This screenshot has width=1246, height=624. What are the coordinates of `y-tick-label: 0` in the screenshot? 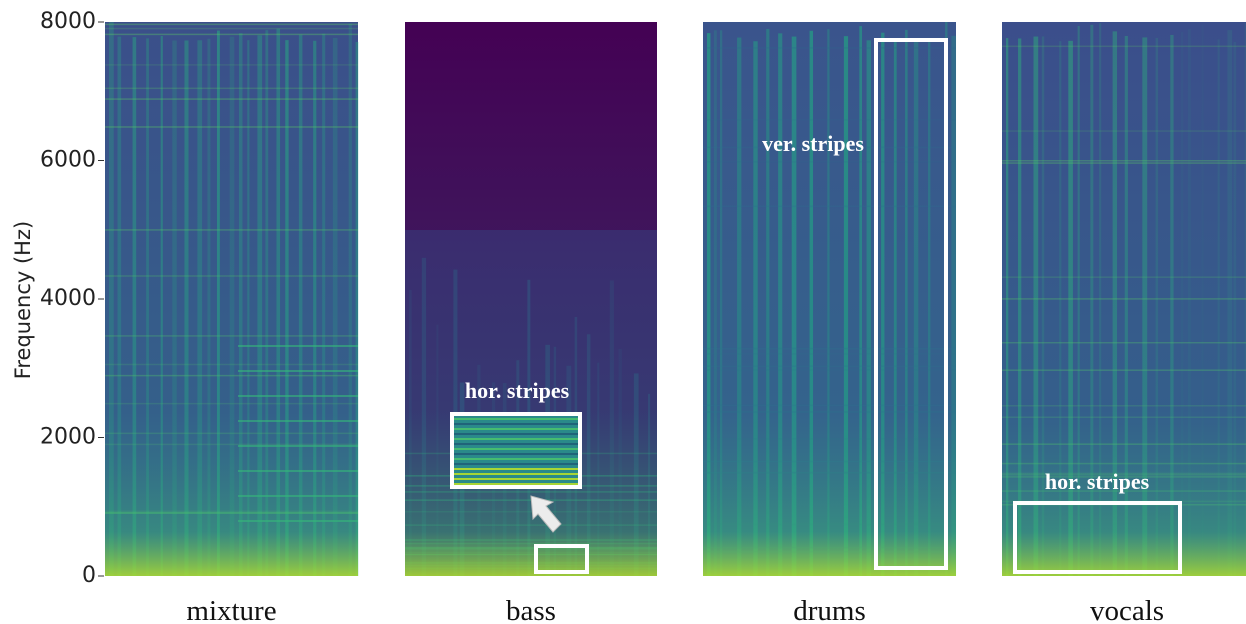 It's located at (89, 575).